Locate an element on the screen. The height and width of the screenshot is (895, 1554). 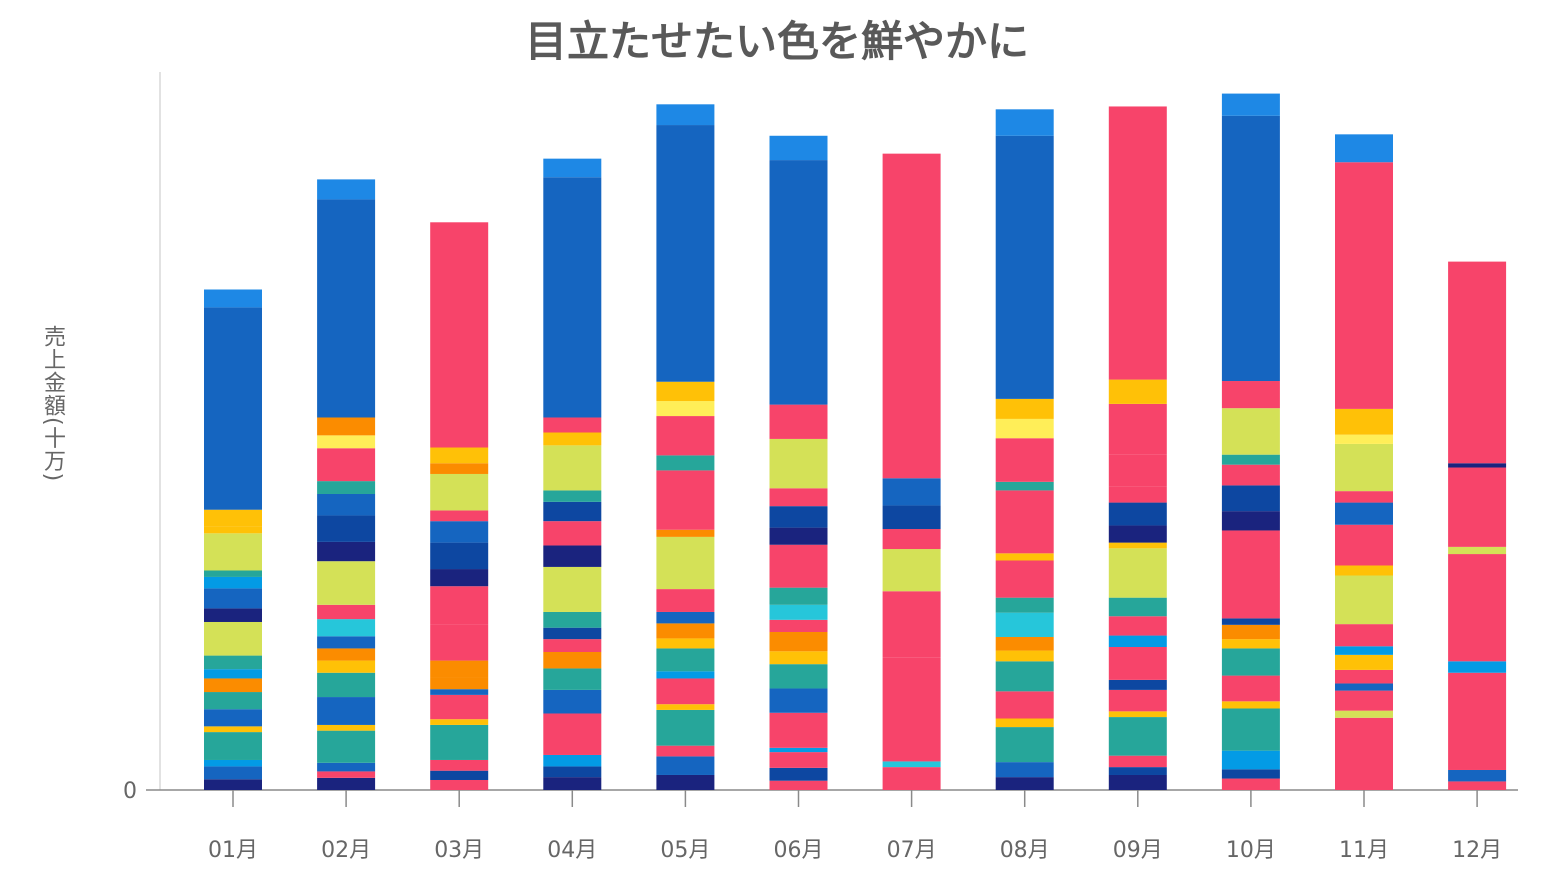
x-tick-label: 10月 is located at coordinates (1251, 850).